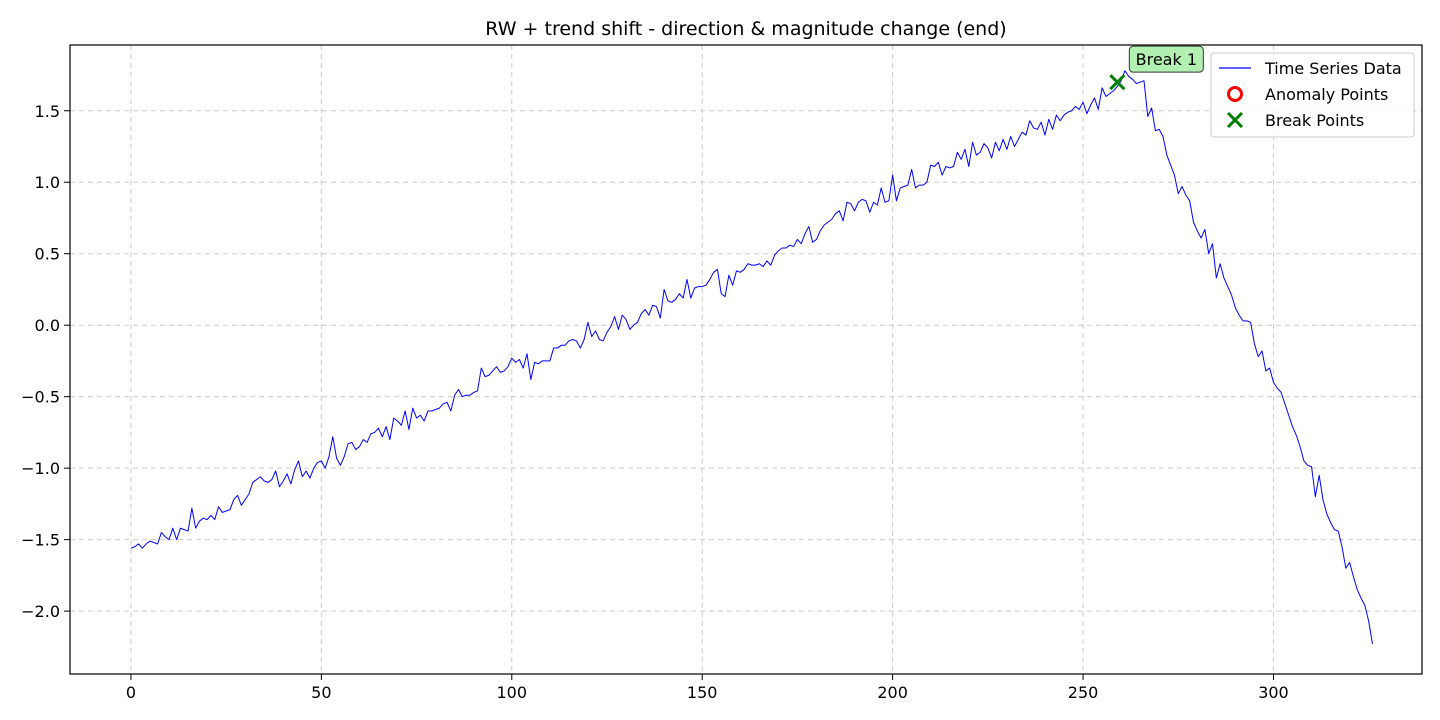 This screenshot has width=1440, height=720. I want to click on break-point-marker, so click(1117, 82).